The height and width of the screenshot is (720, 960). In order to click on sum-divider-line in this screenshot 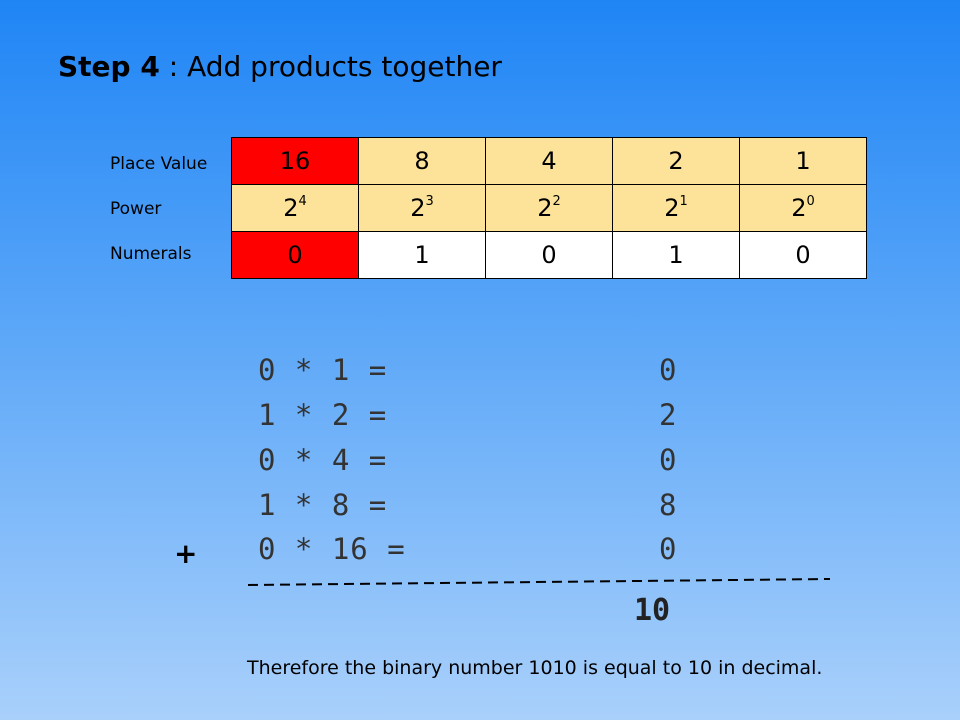, I will do `click(539, 582)`.